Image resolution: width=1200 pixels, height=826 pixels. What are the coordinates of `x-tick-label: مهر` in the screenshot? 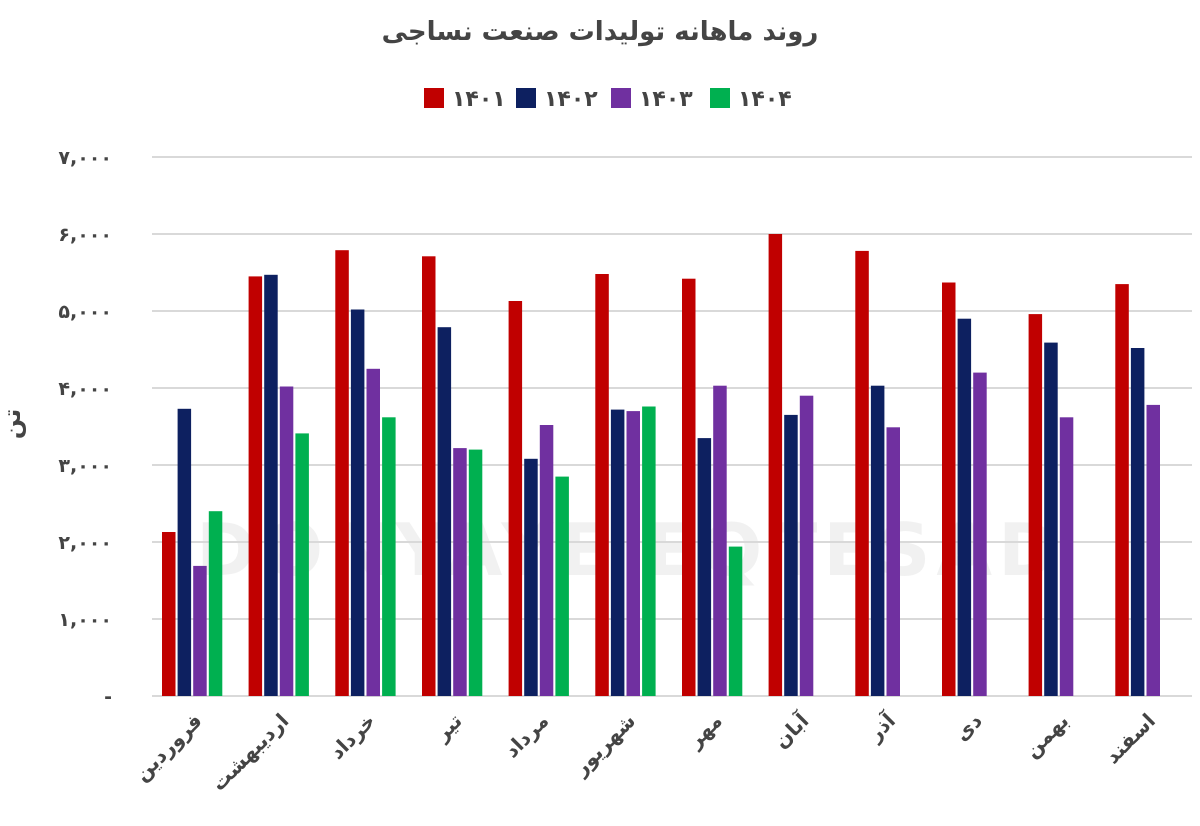 It's located at (704, 731).